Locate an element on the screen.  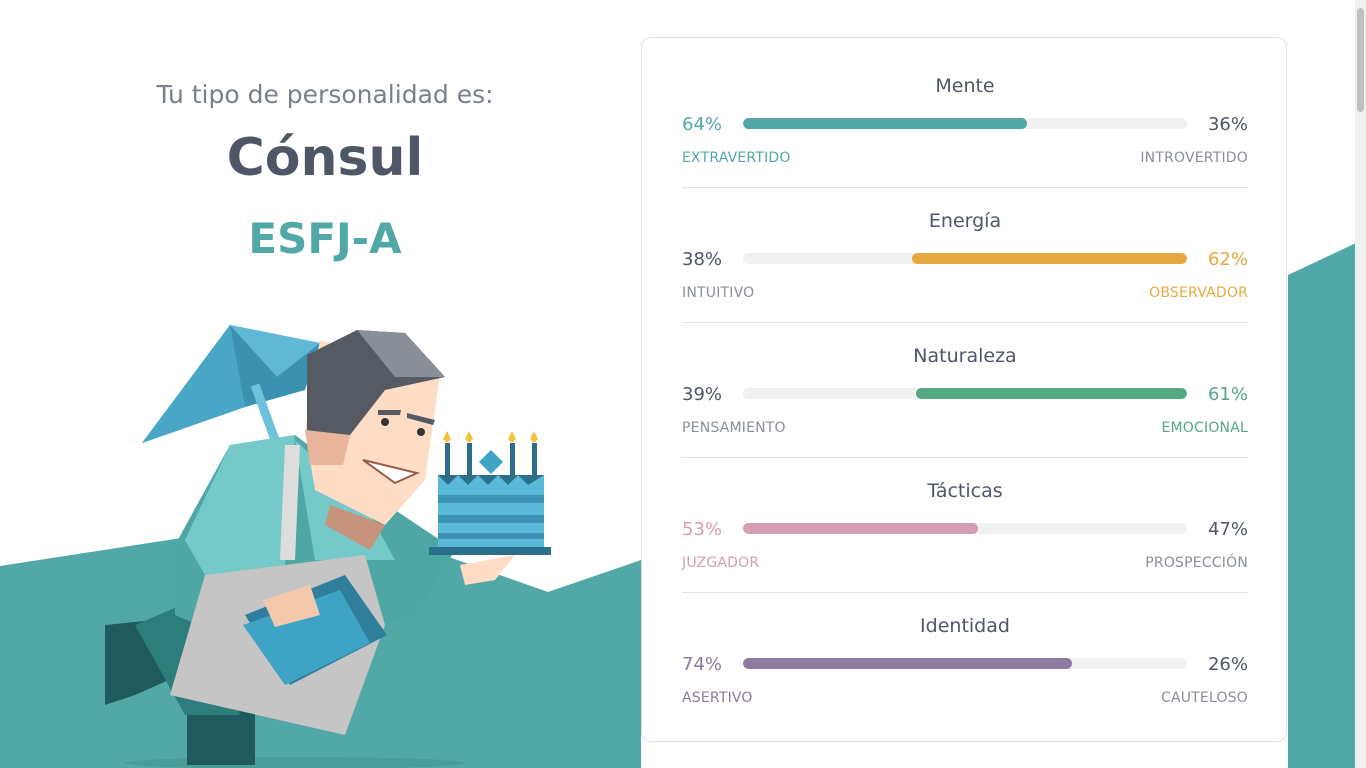
trait-right-percent: 47% is located at coordinates (1227, 529).